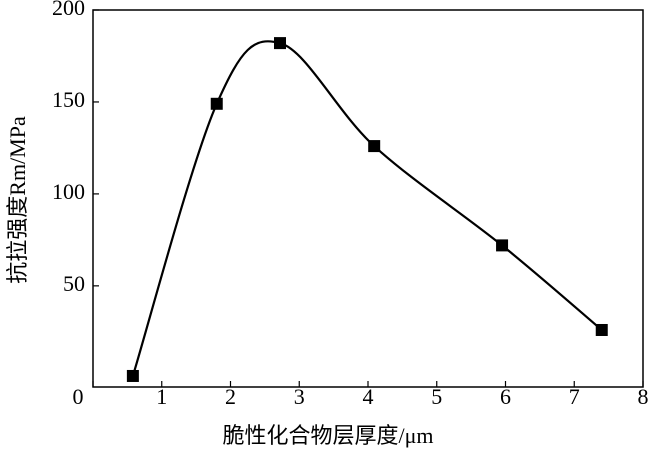 This screenshot has width=651, height=456. Describe the element at coordinates (505, 396) in the screenshot. I see `x-tick-label: 6` at that location.